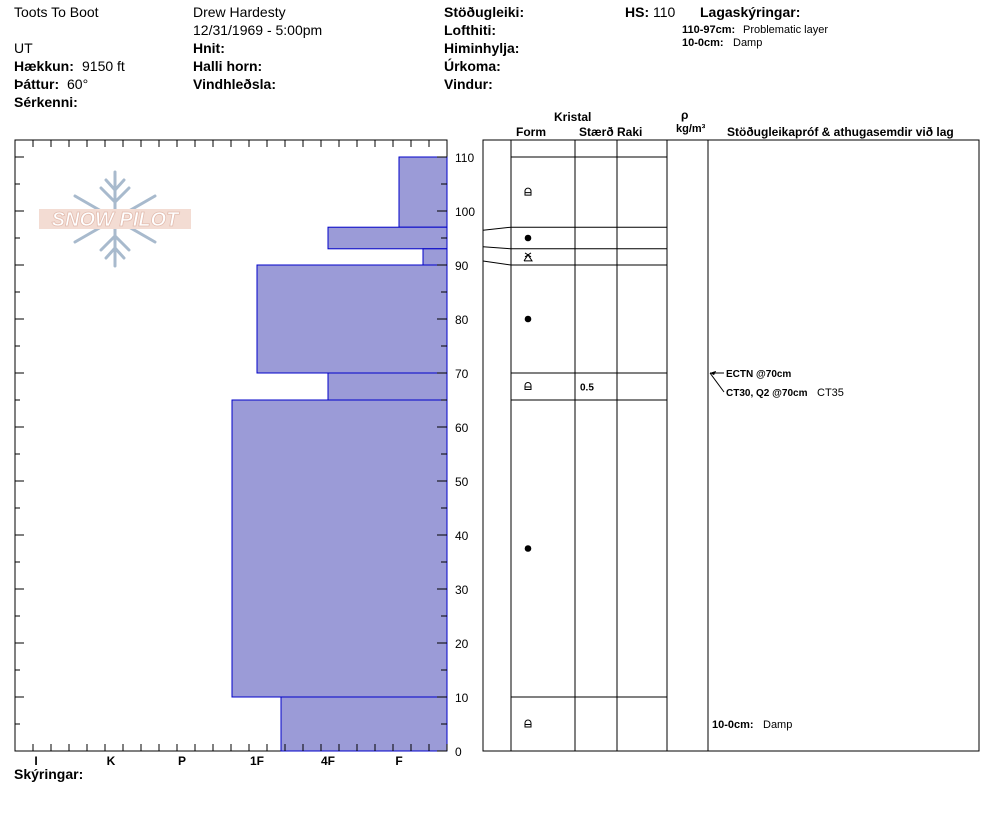 The image size is (994, 840). I want to click on size-column-header: Stærð, so click(596, 132).